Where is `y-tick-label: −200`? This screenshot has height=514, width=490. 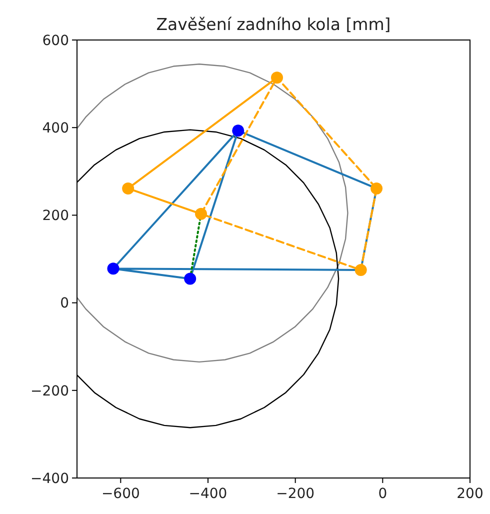
y-tick-label: −200 is located at coordinates (49, 391).